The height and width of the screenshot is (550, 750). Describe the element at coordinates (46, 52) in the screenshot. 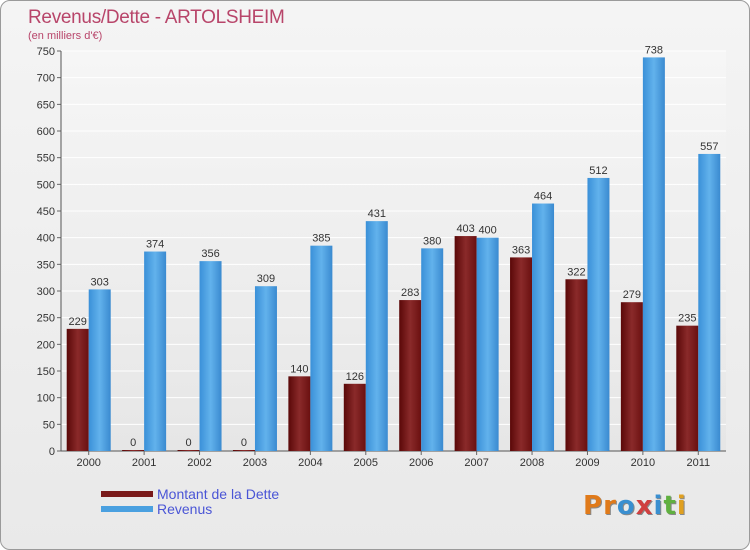

I see `y-tick-label: 750` at that location.